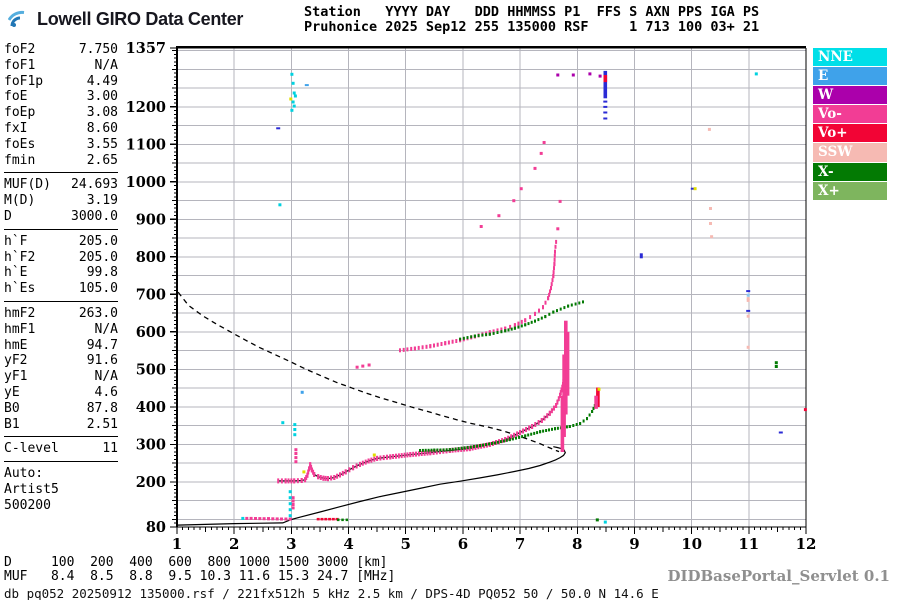  What do you see at coordinates (521, 320) in the screenshot?
I see `second-hop-x-trace` at bounding box center [521, 320].